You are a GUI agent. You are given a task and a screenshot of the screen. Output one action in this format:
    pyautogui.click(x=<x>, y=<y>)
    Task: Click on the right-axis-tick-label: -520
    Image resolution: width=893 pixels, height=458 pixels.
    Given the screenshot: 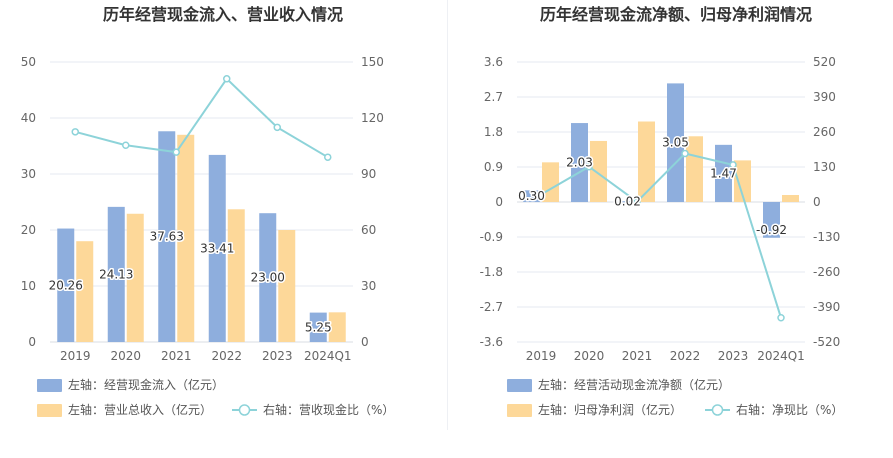 What is the action you would take?
    pyautogui.click(x=826, y=342)
    